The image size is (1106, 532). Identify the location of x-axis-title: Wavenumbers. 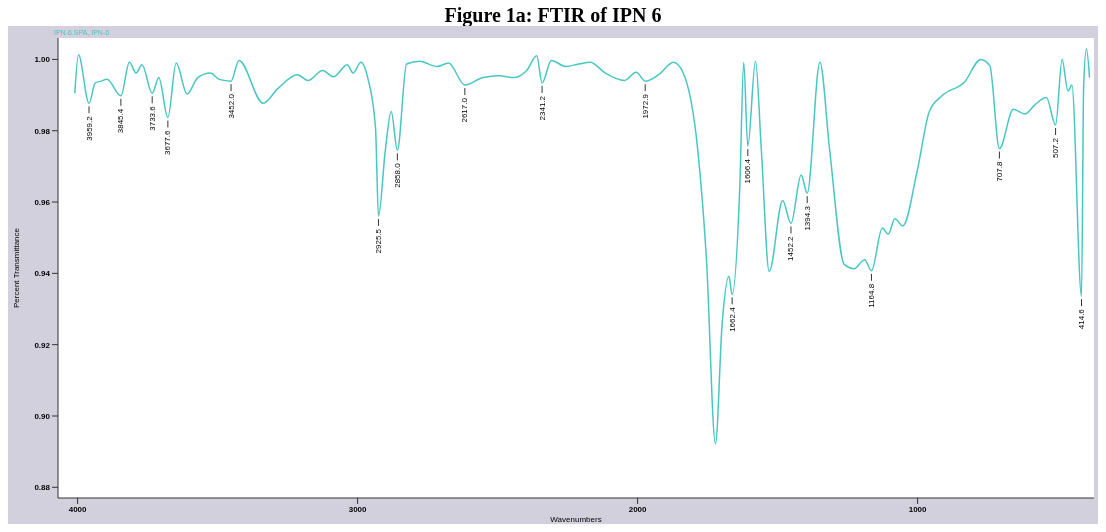
(576, 519).